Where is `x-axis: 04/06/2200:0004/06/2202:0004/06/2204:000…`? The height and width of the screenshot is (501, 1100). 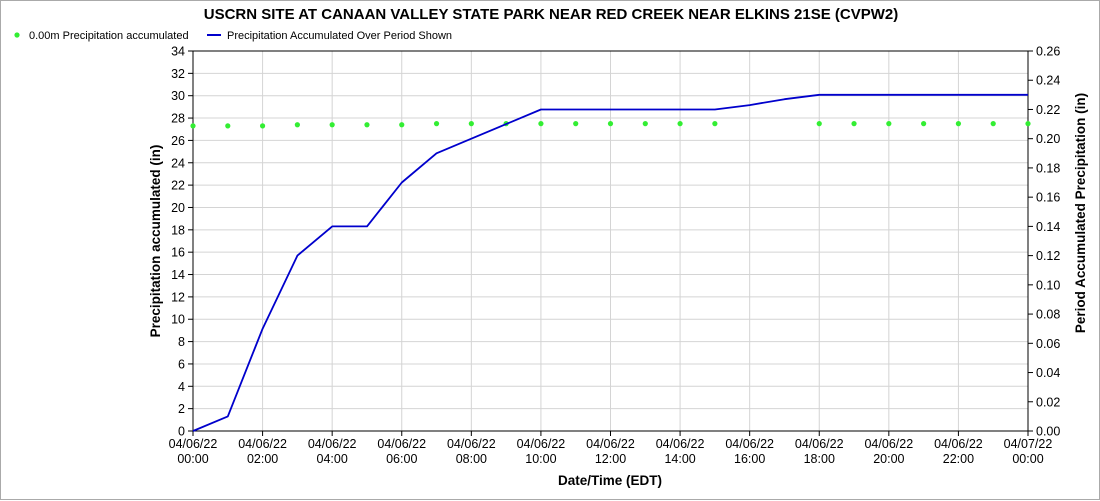 x-axis: 04/06/2200:0004/06/2202:0004/06/2204:000… is located at coordinates (611, 448).